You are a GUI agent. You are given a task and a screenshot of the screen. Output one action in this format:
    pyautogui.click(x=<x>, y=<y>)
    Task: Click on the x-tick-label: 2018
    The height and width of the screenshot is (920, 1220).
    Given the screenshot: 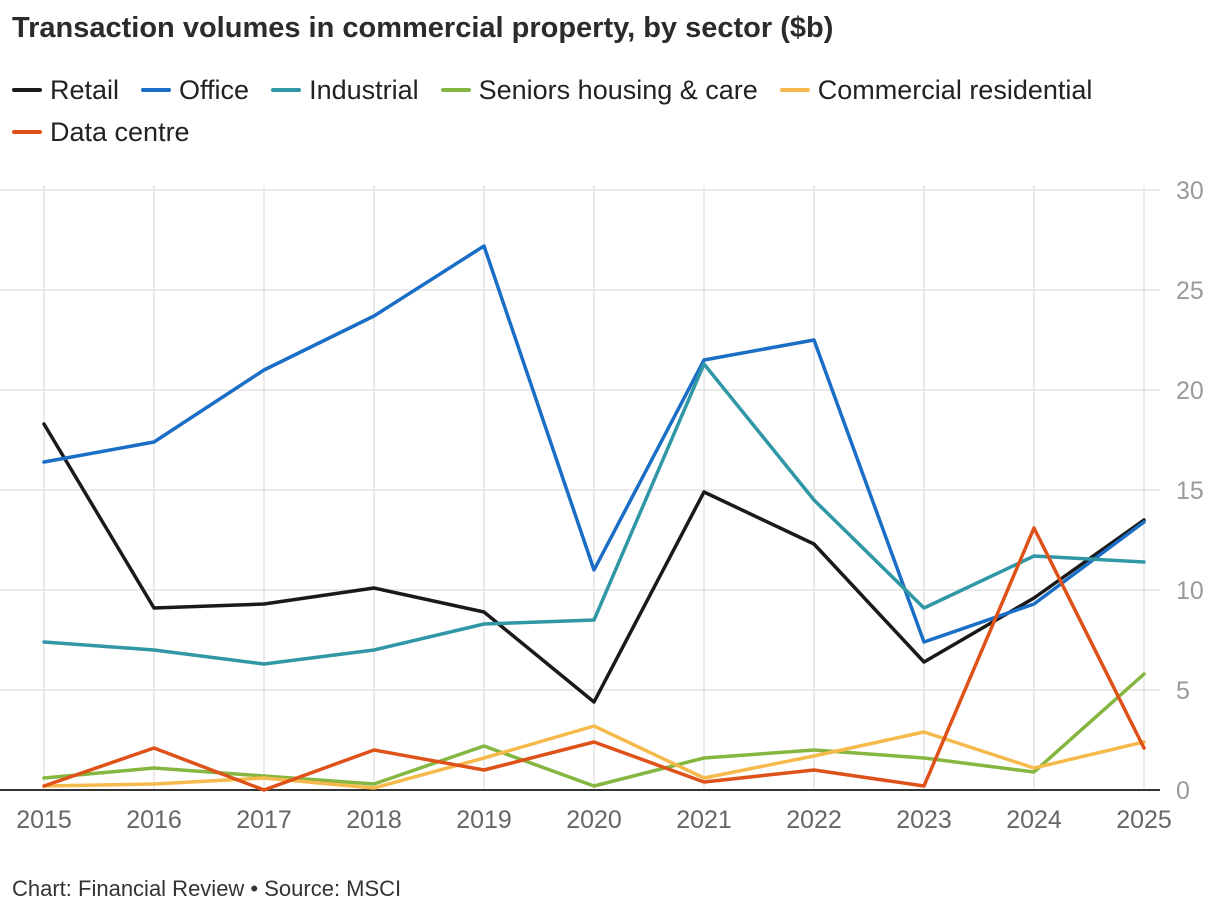 What is the action you would take?
    pyautogui.click(x=374, y=820)
    